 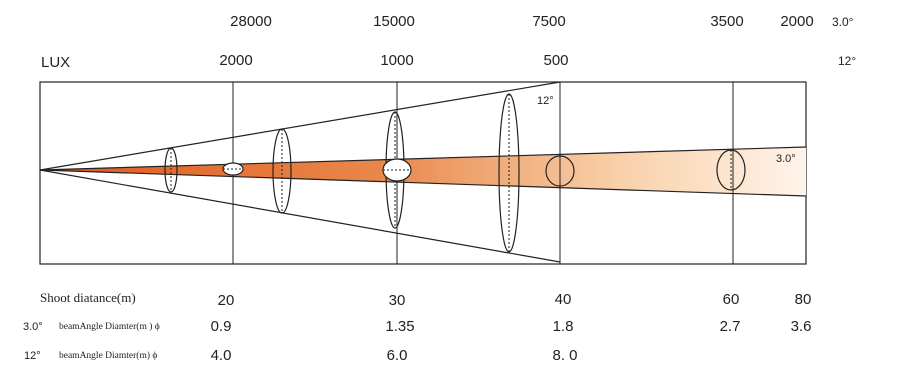 What do you see at coordinates (32, 356) in the screenshot?
I see `row-12deg-angle: 12°` at bounding box center [32, 356].